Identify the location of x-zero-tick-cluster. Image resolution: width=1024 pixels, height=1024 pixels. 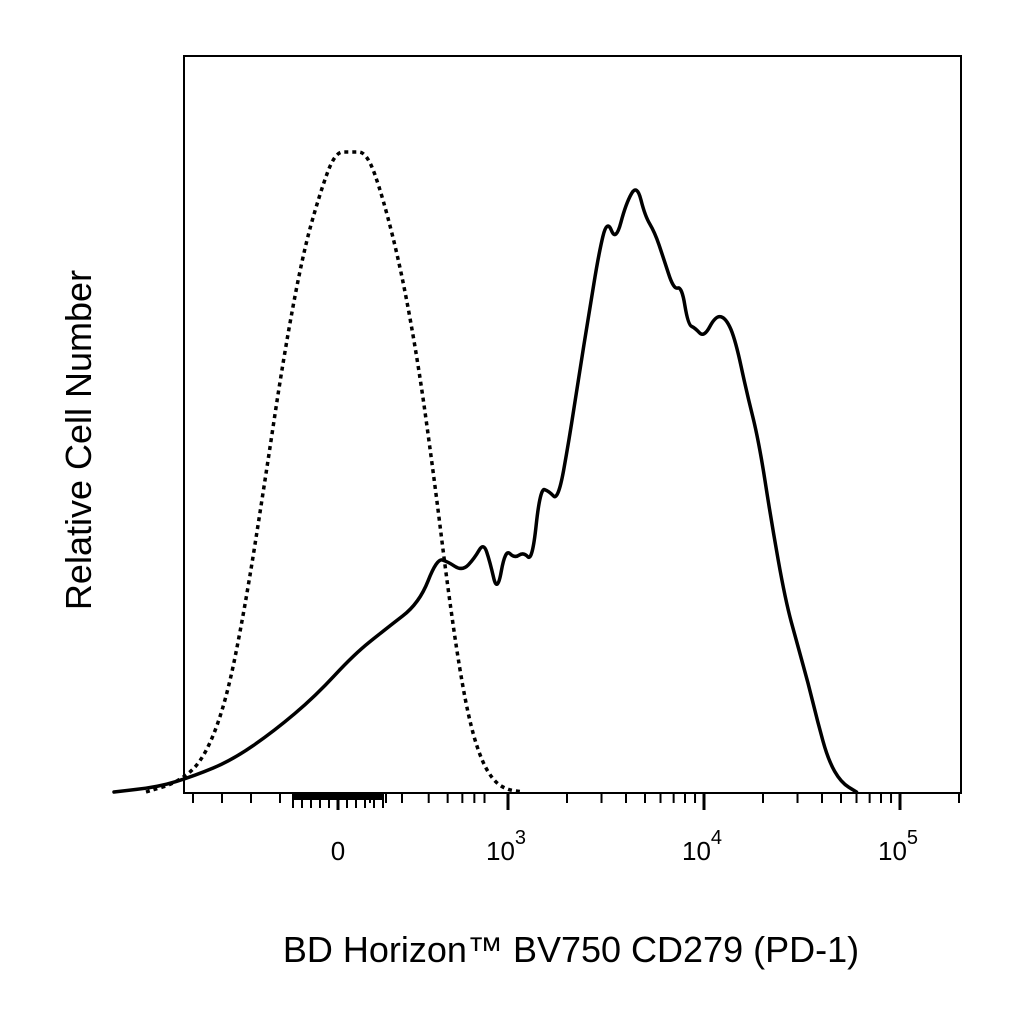
(338, 797).